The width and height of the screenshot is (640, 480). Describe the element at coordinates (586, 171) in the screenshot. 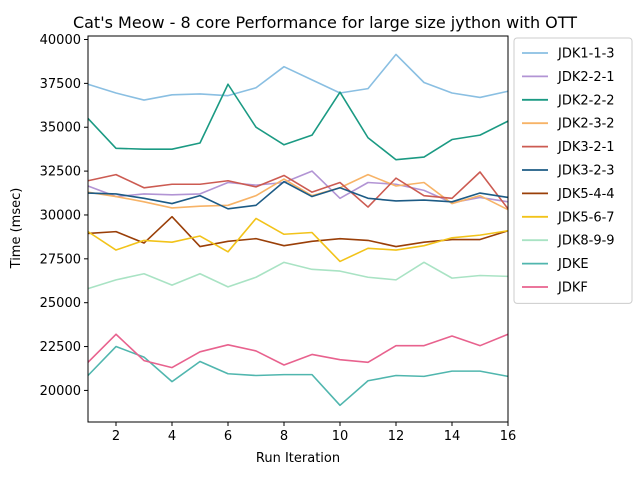

I see `legend-label-jdk3-2-3: JDK3-2-3` at that location.